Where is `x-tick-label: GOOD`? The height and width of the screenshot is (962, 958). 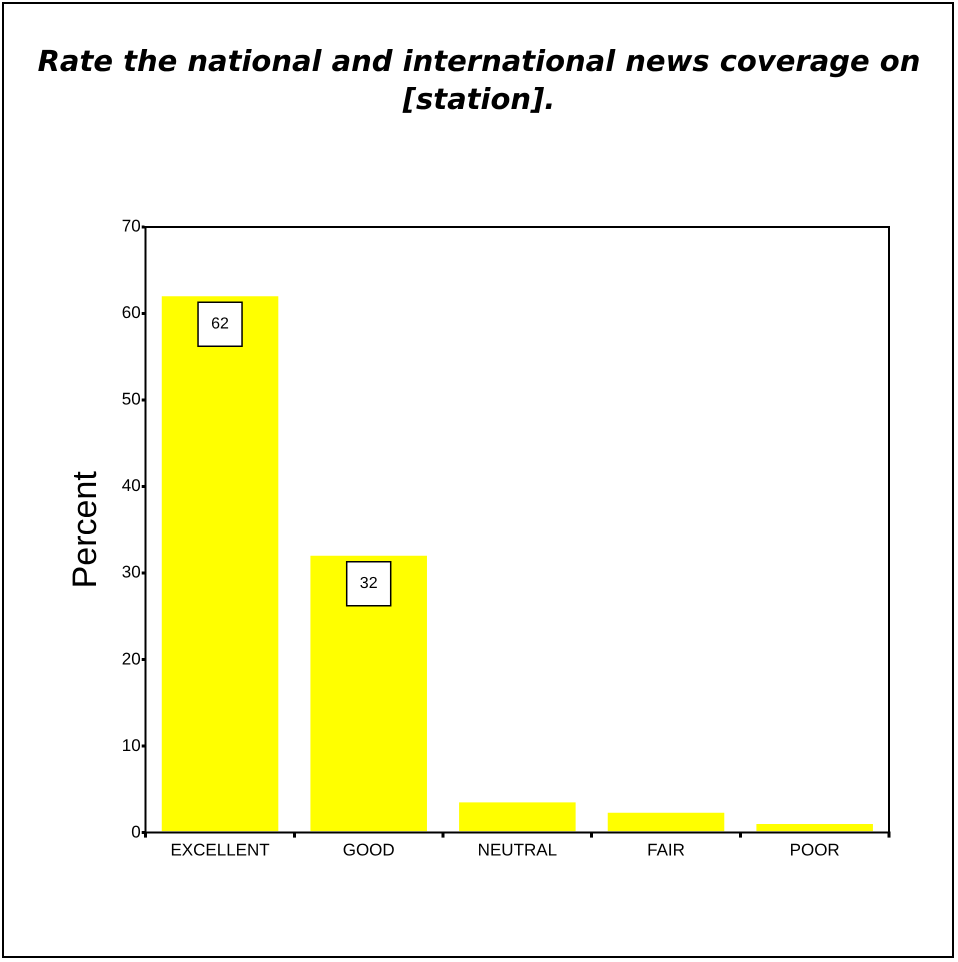
x-tick-label: GOOD is located at coordinates (368, 850).